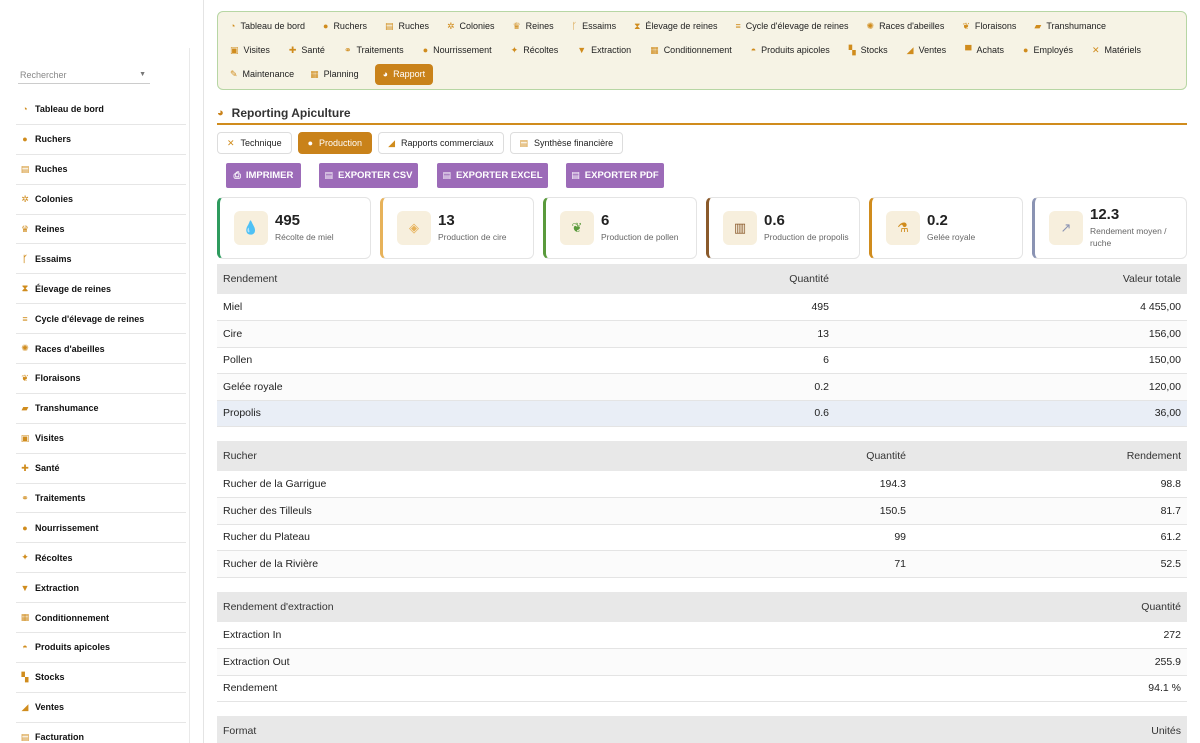  I want to click on top-menu-item: ✚ Santé, so click(307, 50).